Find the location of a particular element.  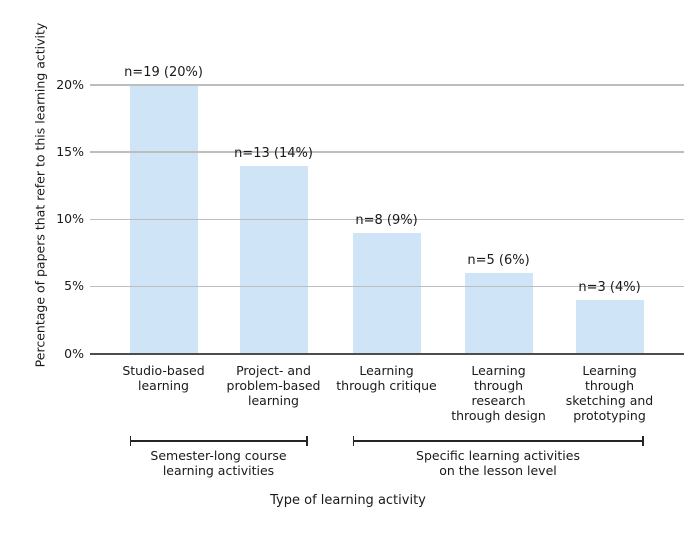

x-category-label-line: prototyping is located at coordinates (609, 415).